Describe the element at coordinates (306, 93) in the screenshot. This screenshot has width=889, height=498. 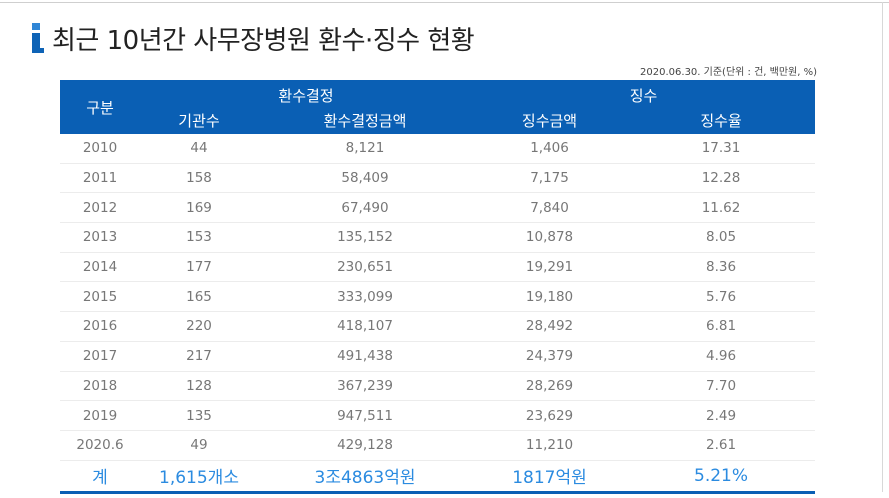
I see `header-group-refund: 환수결정` at that location.